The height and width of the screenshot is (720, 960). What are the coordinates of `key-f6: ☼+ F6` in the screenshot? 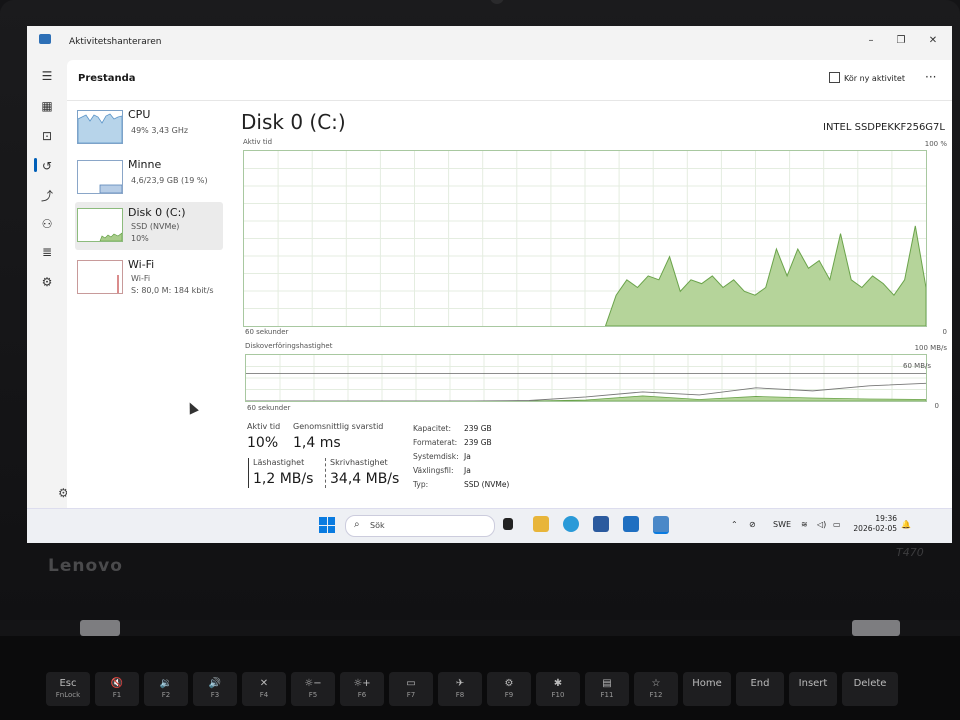 It's located at (362, 689).